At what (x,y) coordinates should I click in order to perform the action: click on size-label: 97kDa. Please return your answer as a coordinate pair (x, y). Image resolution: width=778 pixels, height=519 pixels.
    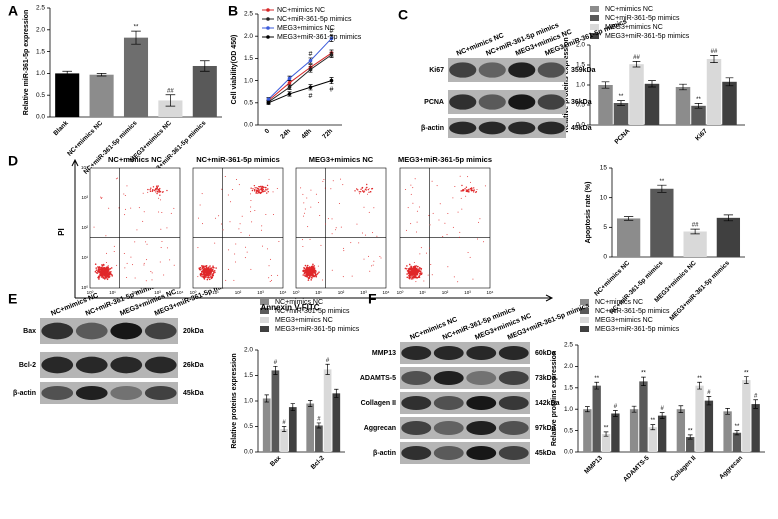
    Looking at the image, I should click on (545, 428).